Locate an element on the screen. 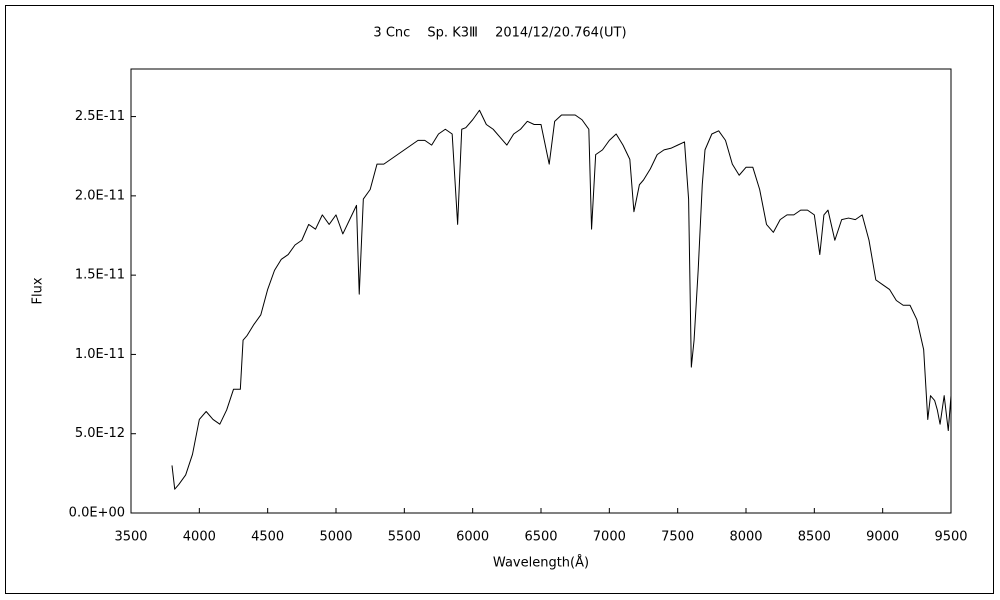  x-tick-label: 3500 is located at coordinates (130, 537).